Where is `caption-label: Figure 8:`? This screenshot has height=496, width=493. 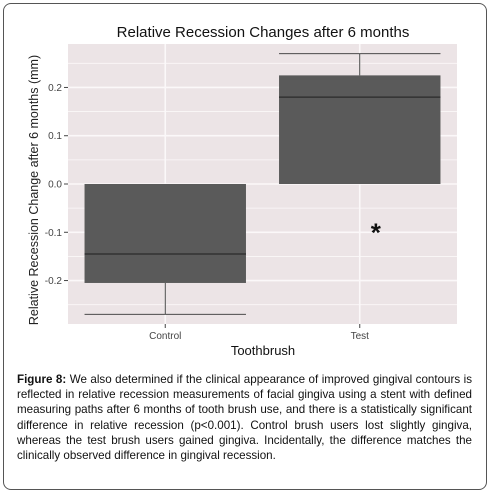
caption-label: Figure 8: is located at coordinates (42, 379).